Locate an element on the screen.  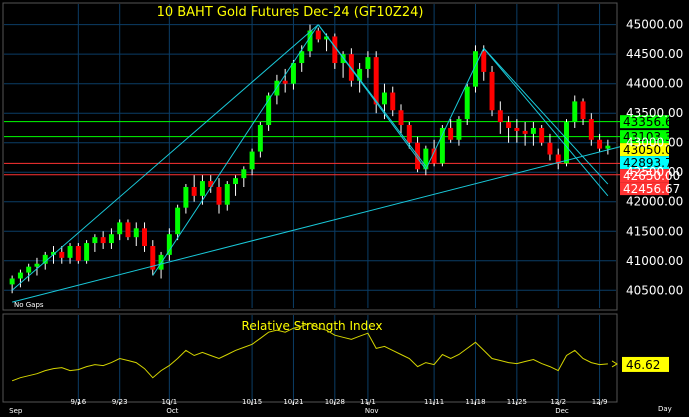
rsi-value-label: 46.62 is located at coordinates (643, 365).